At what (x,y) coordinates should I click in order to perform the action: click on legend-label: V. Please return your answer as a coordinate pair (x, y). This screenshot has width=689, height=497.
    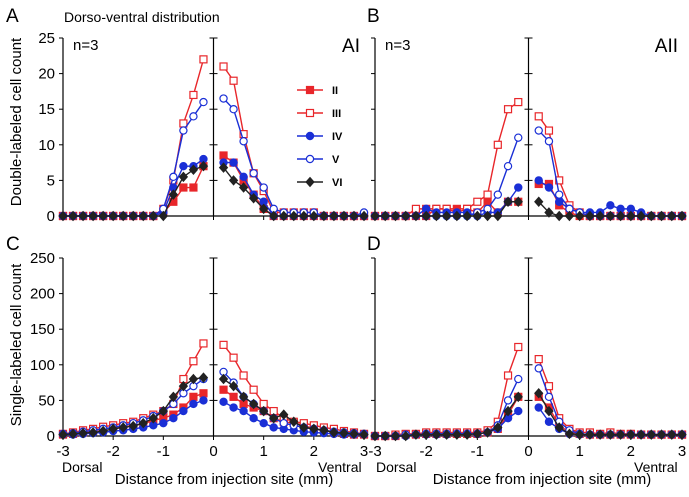
    Looking at the image, I should click on (336, 160).